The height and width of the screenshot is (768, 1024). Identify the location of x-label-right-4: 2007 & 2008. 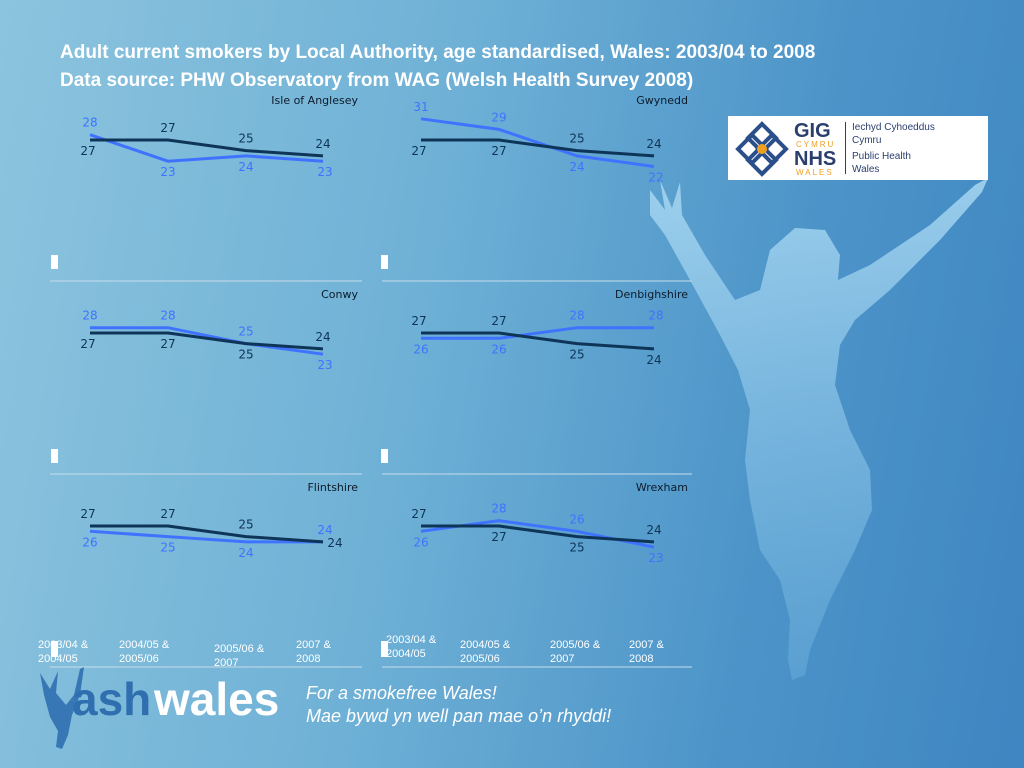
(646, 652).